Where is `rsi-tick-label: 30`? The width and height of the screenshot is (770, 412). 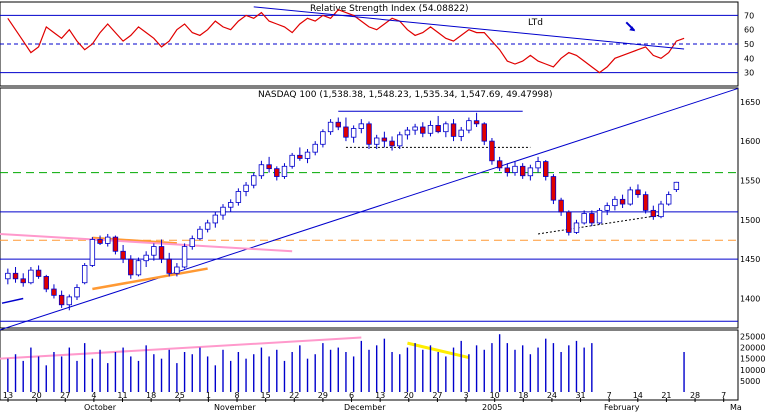 rsi-tick-label: 30 is located at coordinates (749, 73).